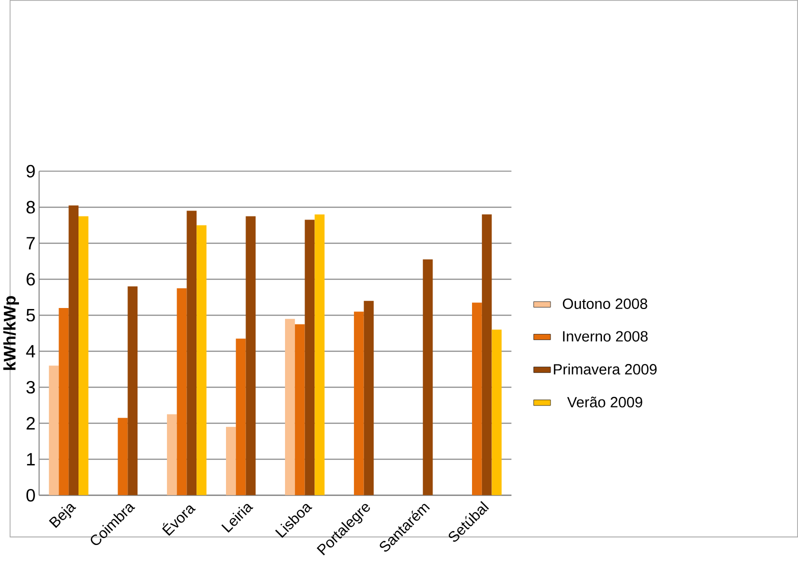 Image resolution: width=798 pixels, height=563 pixels. Describe the element at coordinates (30, 423) in the screenshot. I see `y-tick-label: 2` at that location.